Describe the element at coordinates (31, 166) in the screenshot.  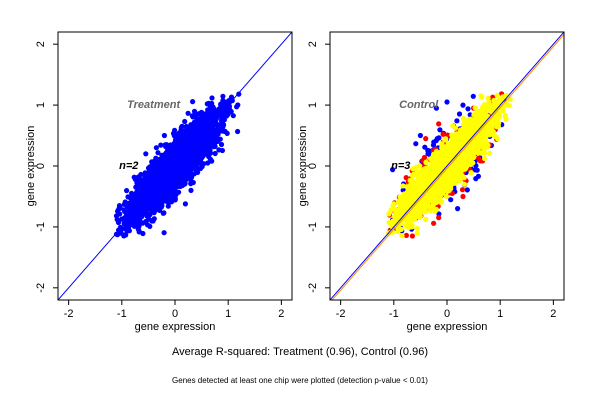
I see `y-axis-title: gene expression` at that location.